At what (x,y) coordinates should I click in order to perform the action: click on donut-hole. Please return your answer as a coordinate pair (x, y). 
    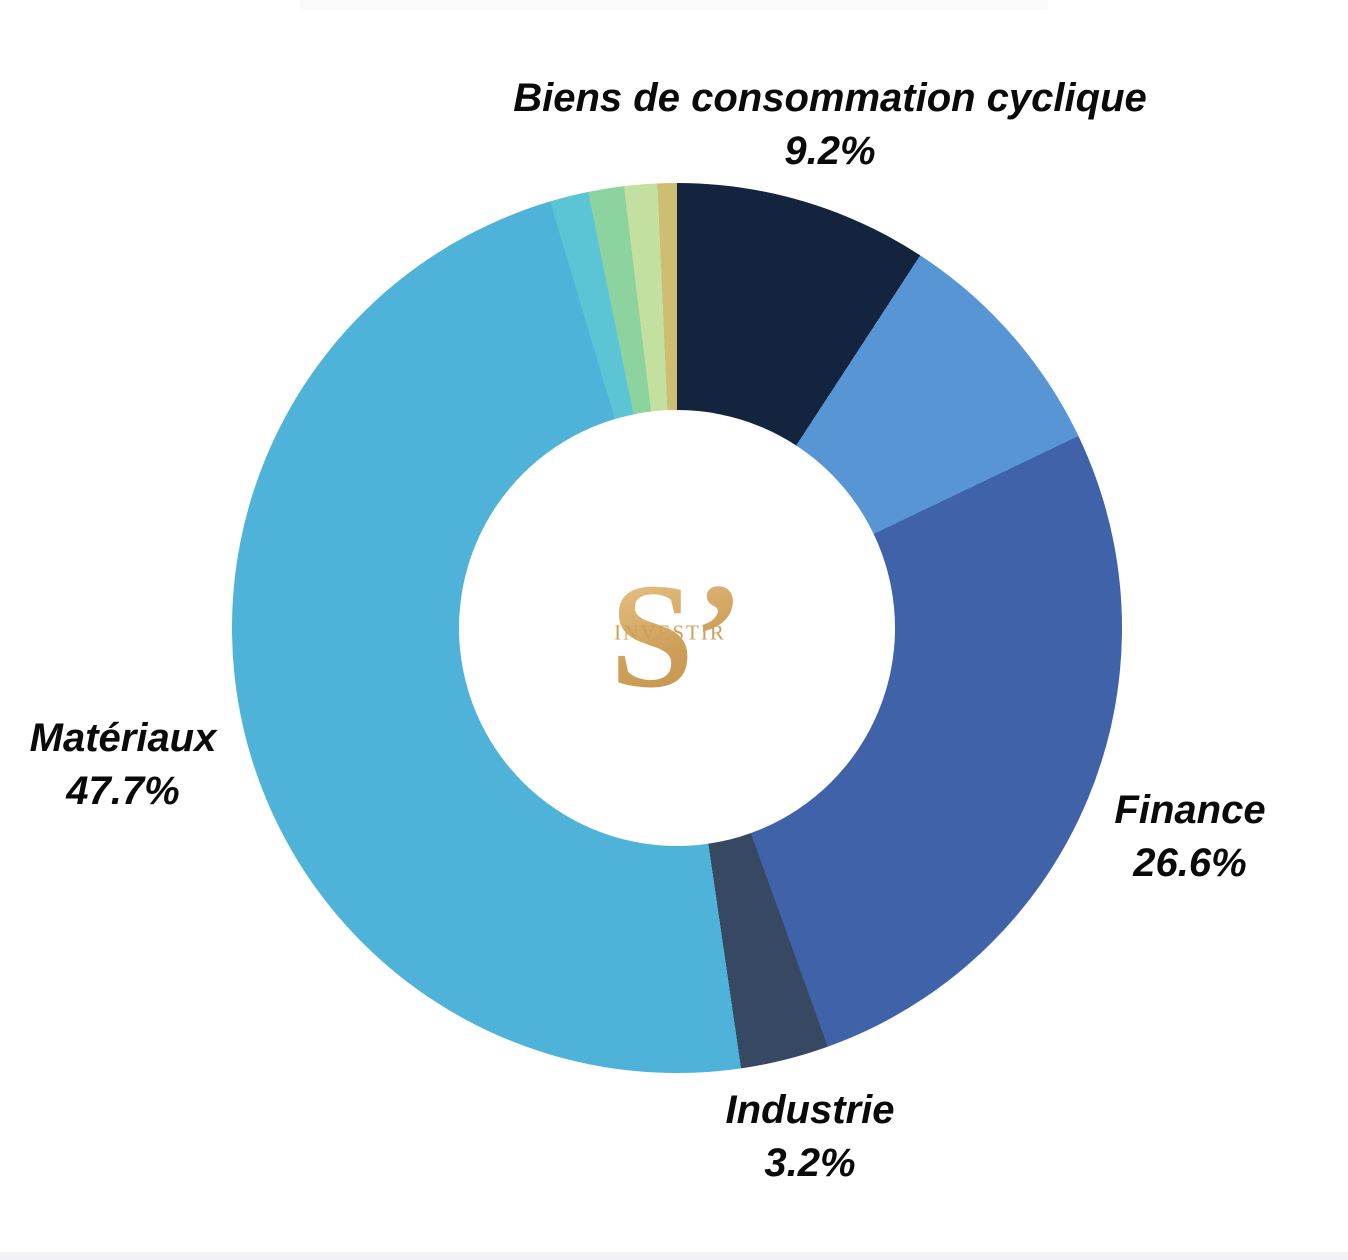
    Looking at the image, I should click on (677, 628).